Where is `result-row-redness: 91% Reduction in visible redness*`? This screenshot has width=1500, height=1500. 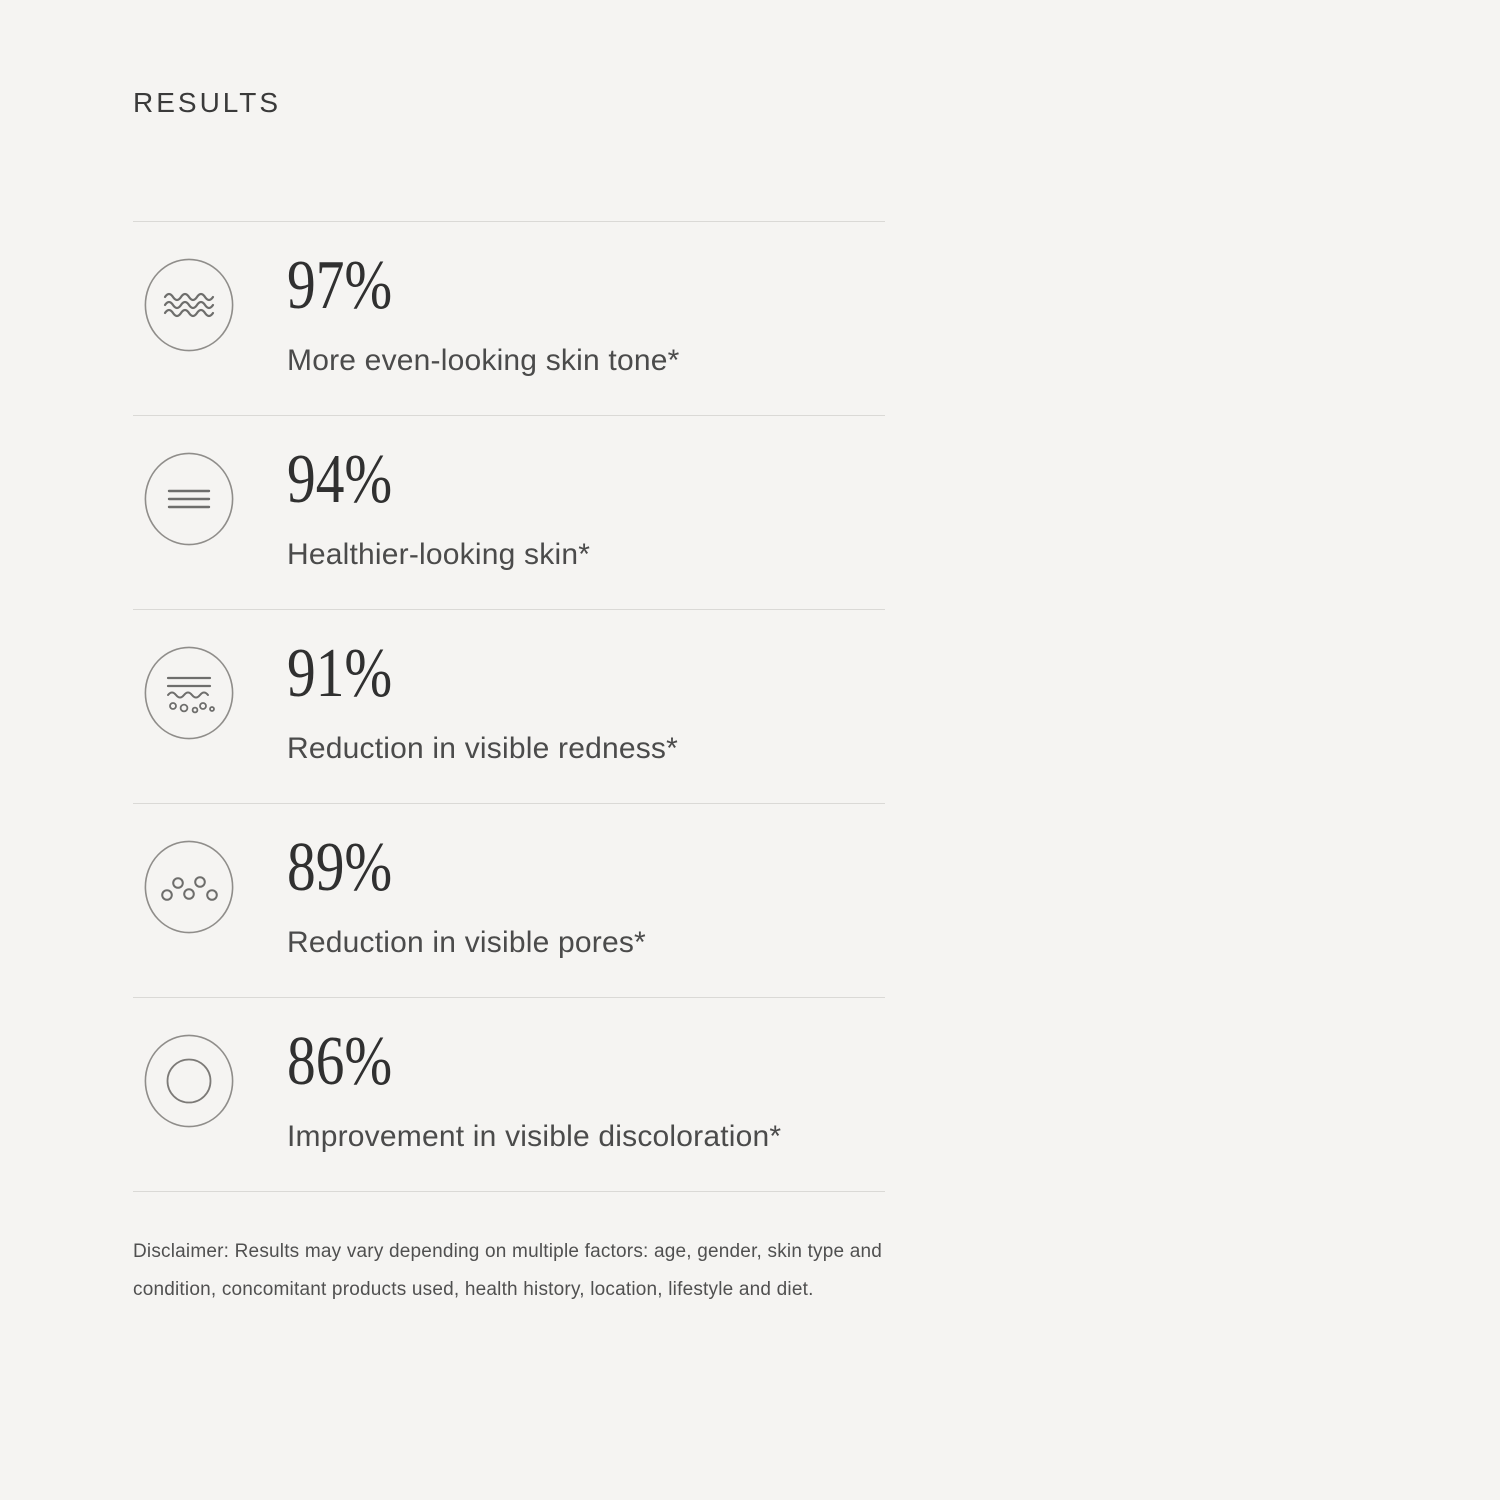
result-row-redness: 91% Reduction in visible redness* is located at coordinates (509, 706).